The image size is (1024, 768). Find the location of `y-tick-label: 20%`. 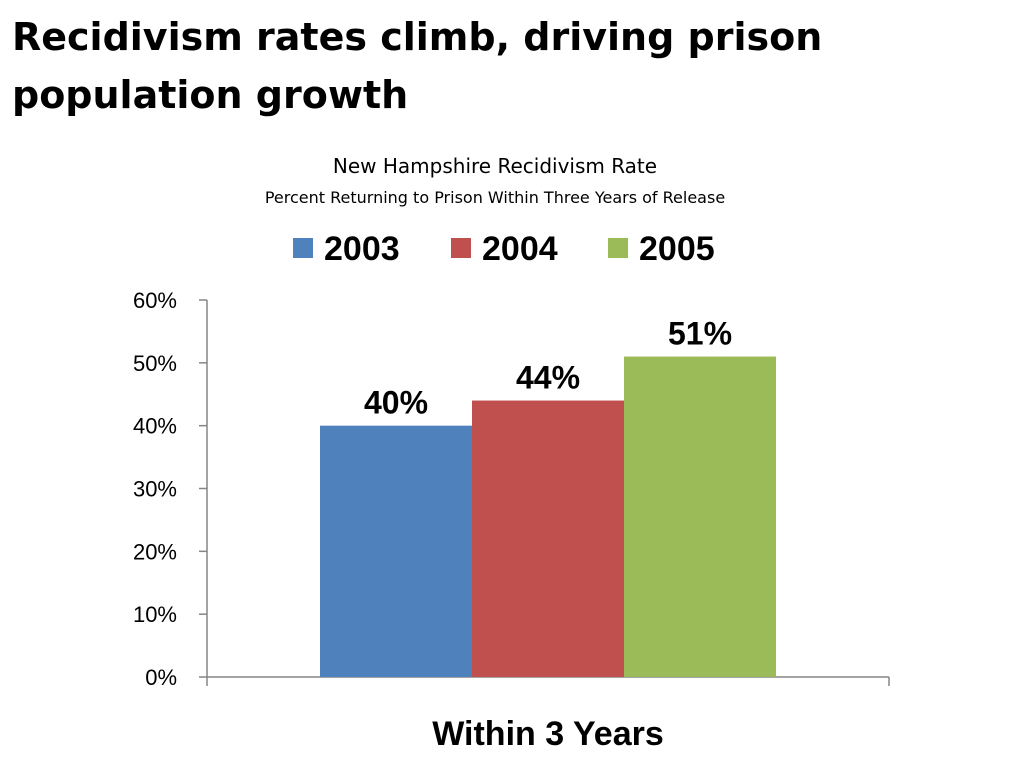

y-tick-label: 20% is located at coordinates (155, 551).